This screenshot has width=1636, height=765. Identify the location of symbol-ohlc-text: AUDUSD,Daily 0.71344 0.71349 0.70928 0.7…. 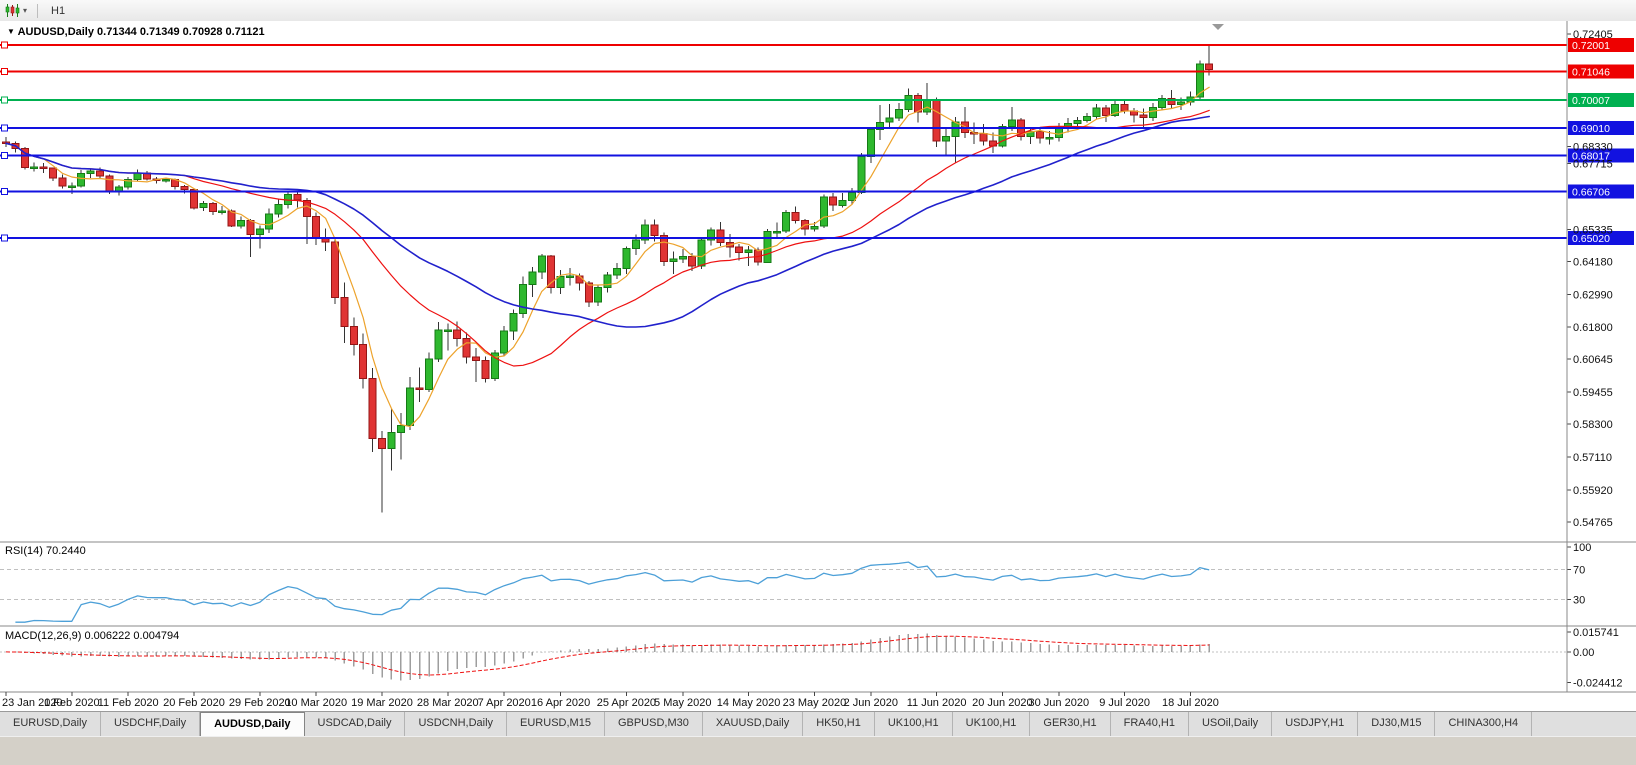
(141, 32).